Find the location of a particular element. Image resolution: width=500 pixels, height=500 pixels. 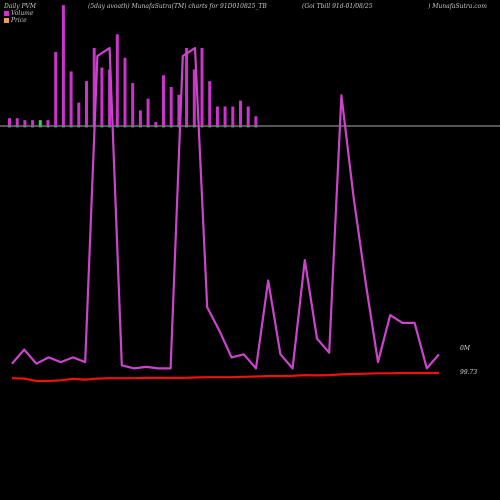

volume-current-label: 0M is located at coordinates (465, 348).